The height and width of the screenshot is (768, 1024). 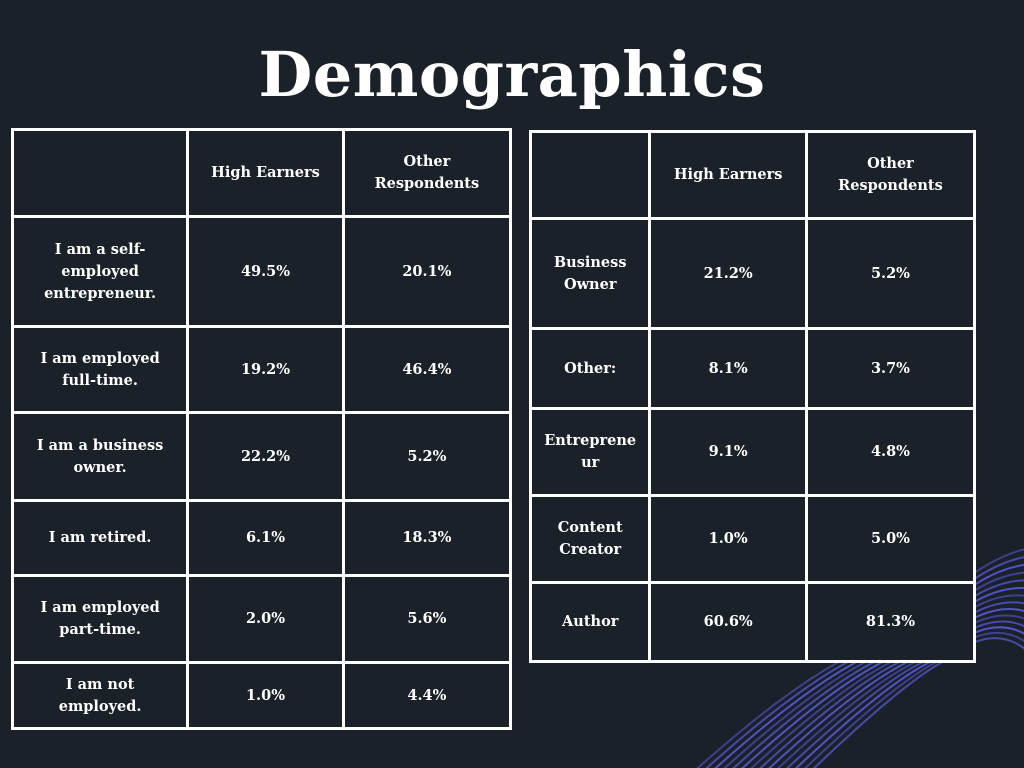 What do you see at coordinates (427, 619) in the screenshot?
I see `other-respondents-value: 5.6%` at bounding box center [427, 619].